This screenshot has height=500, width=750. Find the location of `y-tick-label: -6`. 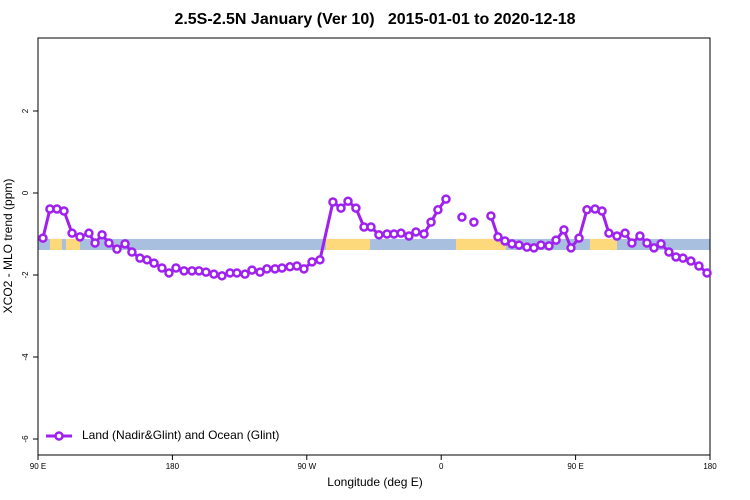

y-tick-label: -6 is located at coordinates (25, 439).